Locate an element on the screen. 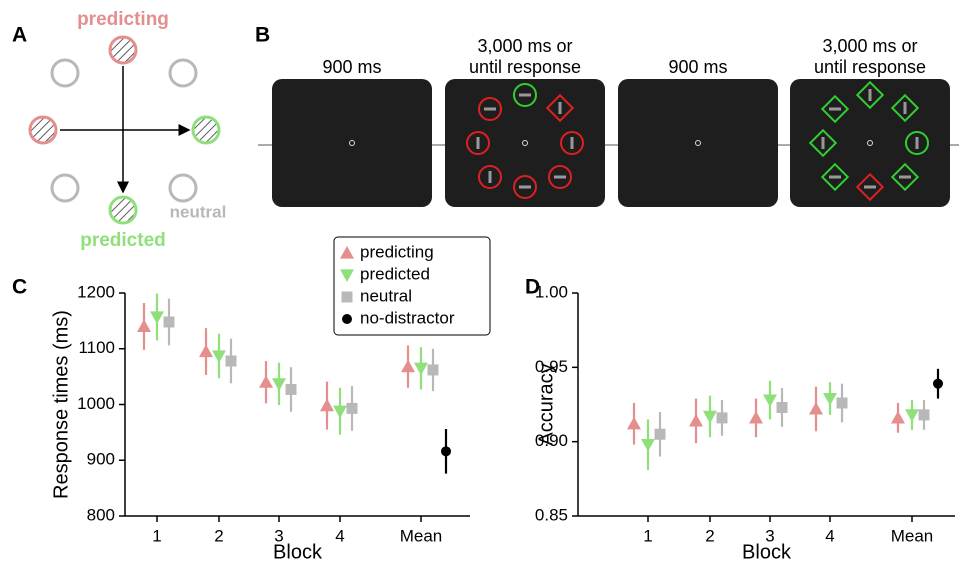 The height and width of the screenshot is (567, 959). diagram: predicting predicted neutral is located at coordinates (127, 130).